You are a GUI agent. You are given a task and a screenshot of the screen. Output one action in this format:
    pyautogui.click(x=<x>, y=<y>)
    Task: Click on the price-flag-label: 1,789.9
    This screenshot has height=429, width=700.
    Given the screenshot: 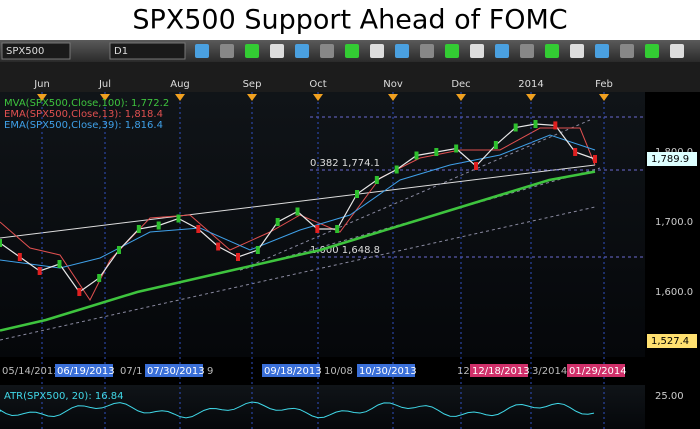 What is the action you would take?
    pyautogui.click(x=670, y=159)
    